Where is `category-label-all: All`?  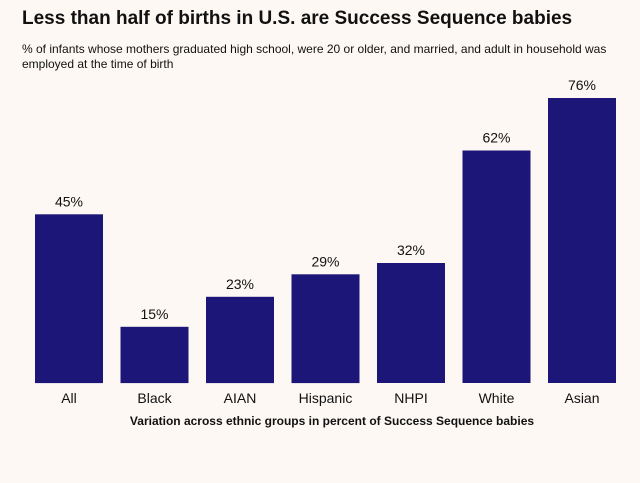 category-label-all: All is located at coordinates (69, 398).